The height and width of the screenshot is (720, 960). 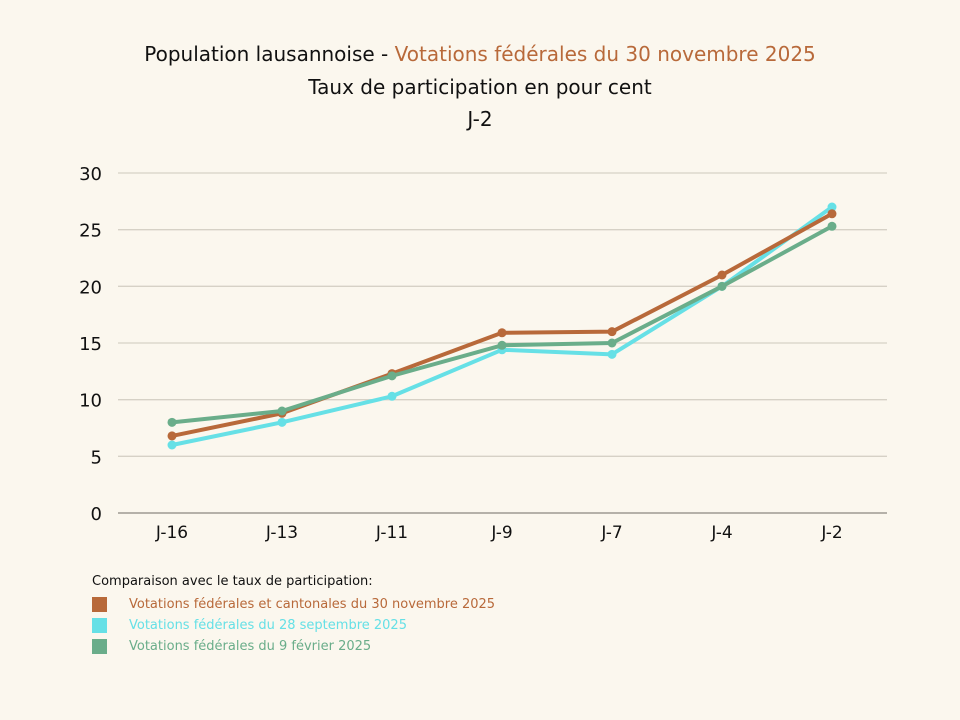 What do you see at coordinates (90, 401) in the screenshot?
I see `y-tick-label: 10` at bounding box center [90, 401].